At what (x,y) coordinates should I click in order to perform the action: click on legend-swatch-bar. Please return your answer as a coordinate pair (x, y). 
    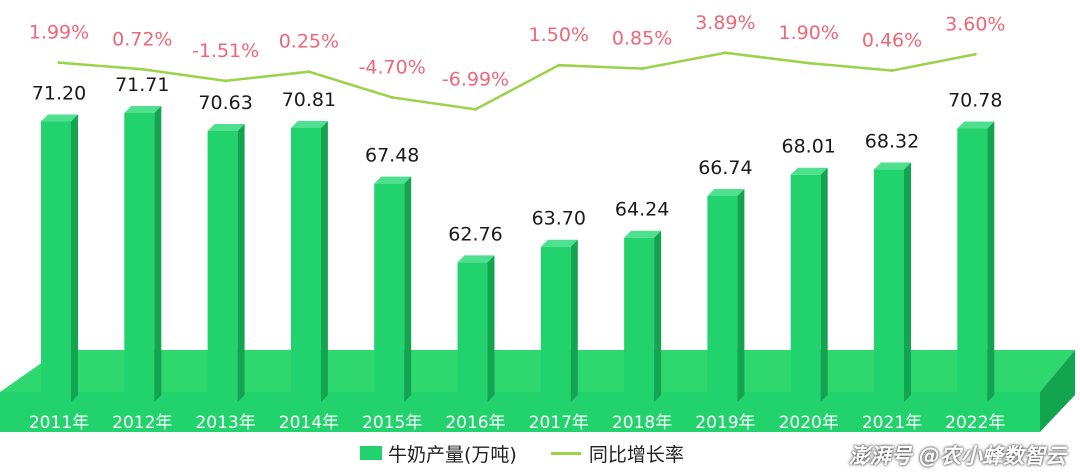
    Looking at the image, I should click on (371, 453).